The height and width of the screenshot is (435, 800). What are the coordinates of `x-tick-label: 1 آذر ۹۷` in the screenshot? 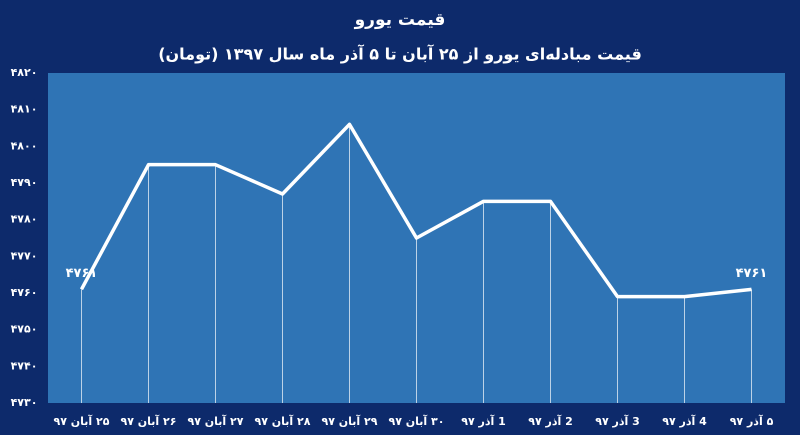 It's located at (483, 421).